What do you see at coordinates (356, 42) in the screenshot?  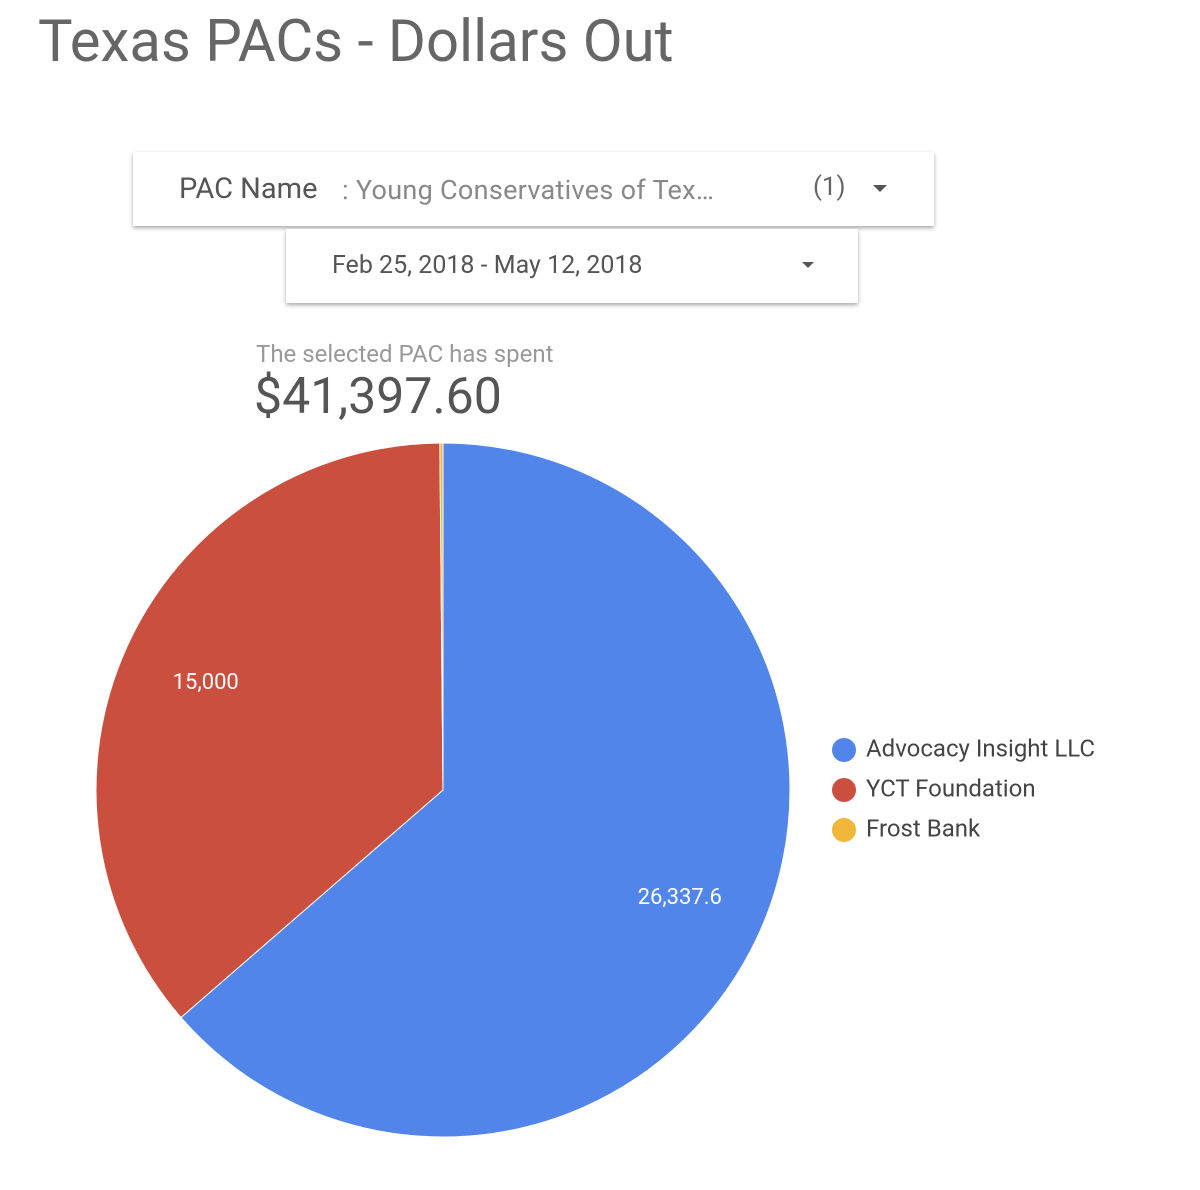 I see `page-title: Texas PACs - Dollars Out` at bounding box center [356, 42].